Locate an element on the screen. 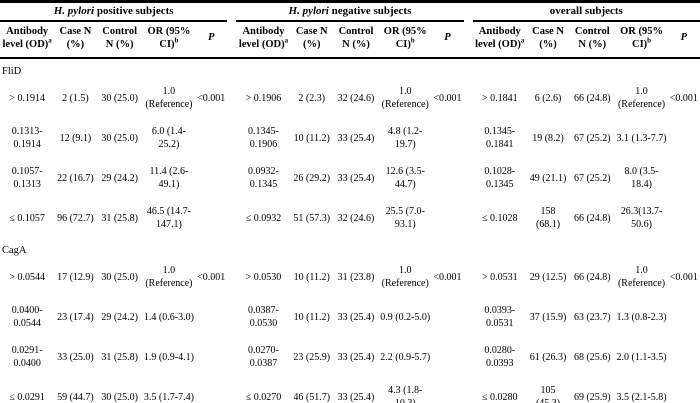 This screenshot has width=700, height=403. cell-control: 30 (25.0) is located at coordinates (119, 138).